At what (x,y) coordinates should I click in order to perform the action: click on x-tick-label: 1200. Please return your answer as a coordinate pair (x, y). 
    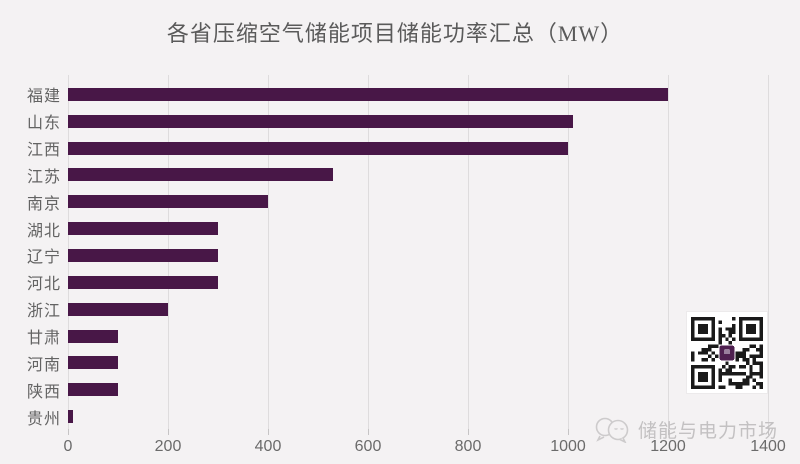
    Looking at the image, I should click on (668, 446).